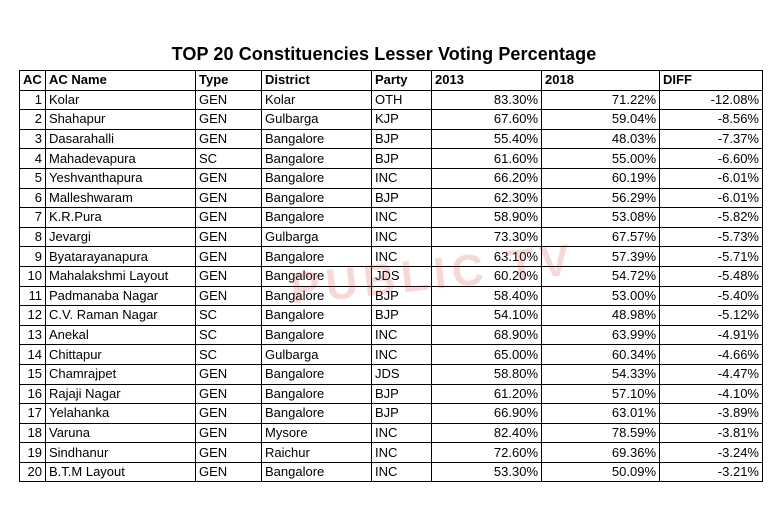 Image resolution: width=768 pixels, height=513 pixels. I want to click on cell-2018: 60.19%, so click(600, 178).